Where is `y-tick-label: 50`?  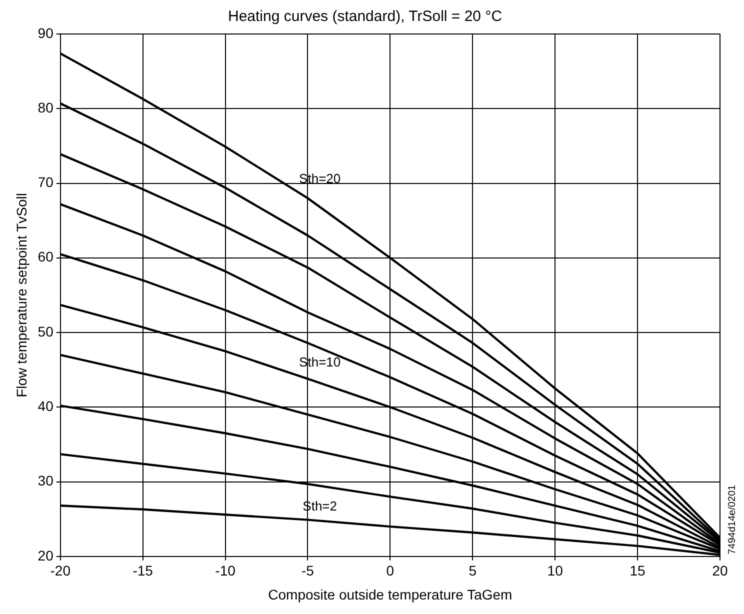 y-tick-label: 50 is located at coordinates (46, 331).